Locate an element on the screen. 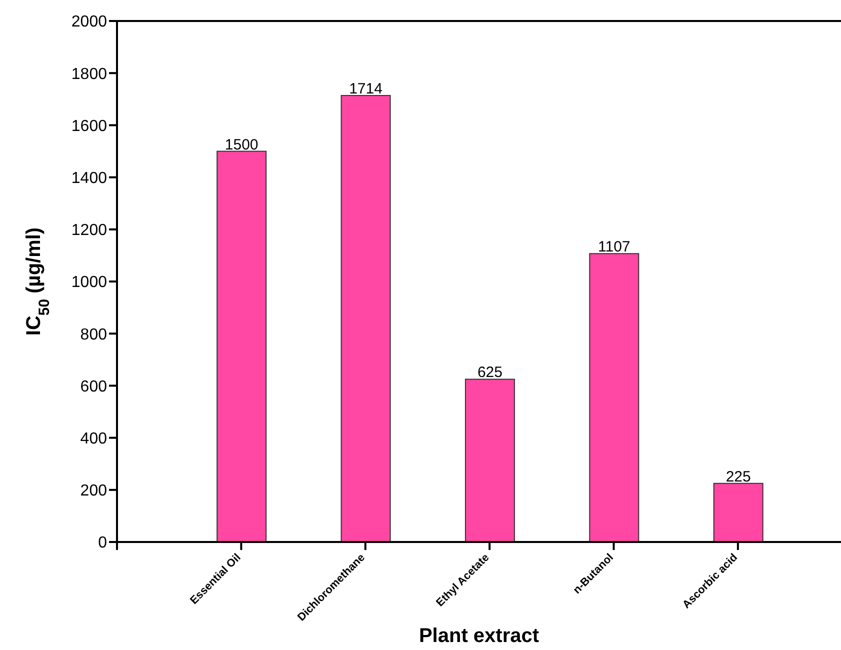 The width and height of the screenshot is (841, 650). data-label: 625 is located at coordinates (489, 373).